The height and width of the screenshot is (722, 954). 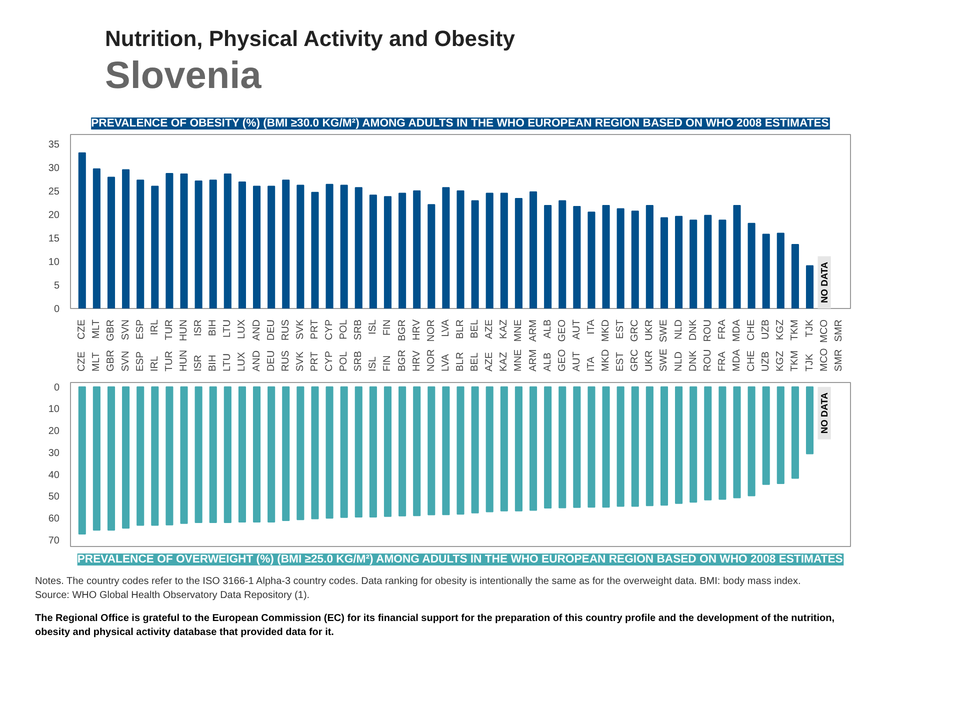 I want to click on text: Nutrition, Physical Activity and Obesity, so click(x=310, y=39).